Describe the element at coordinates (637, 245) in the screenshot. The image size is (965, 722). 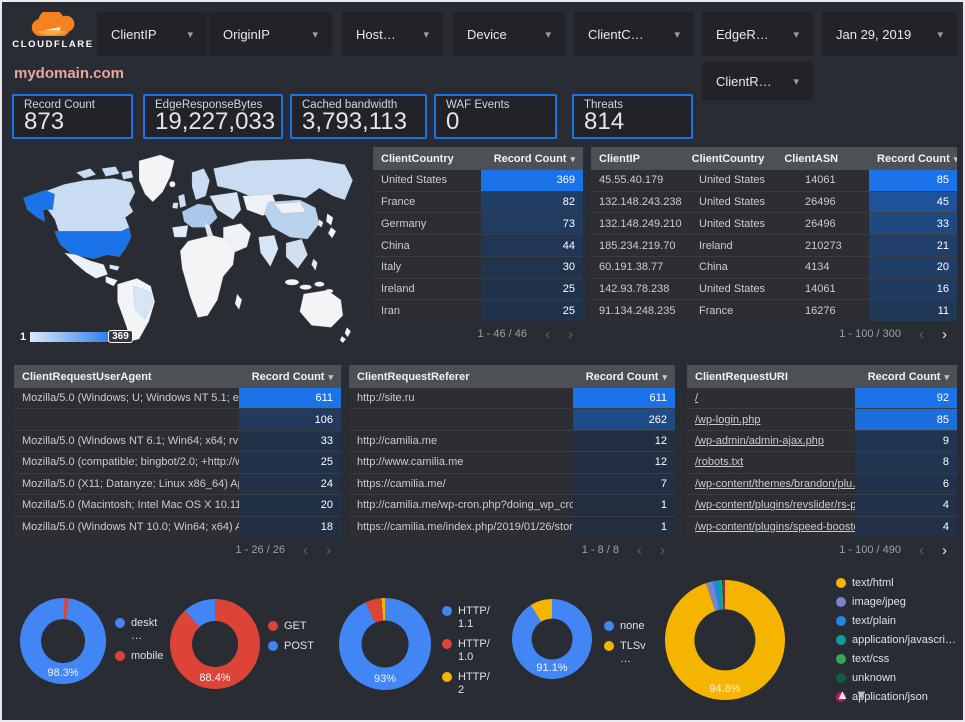
I see `table-cell: 185.234.219.70` at that location.